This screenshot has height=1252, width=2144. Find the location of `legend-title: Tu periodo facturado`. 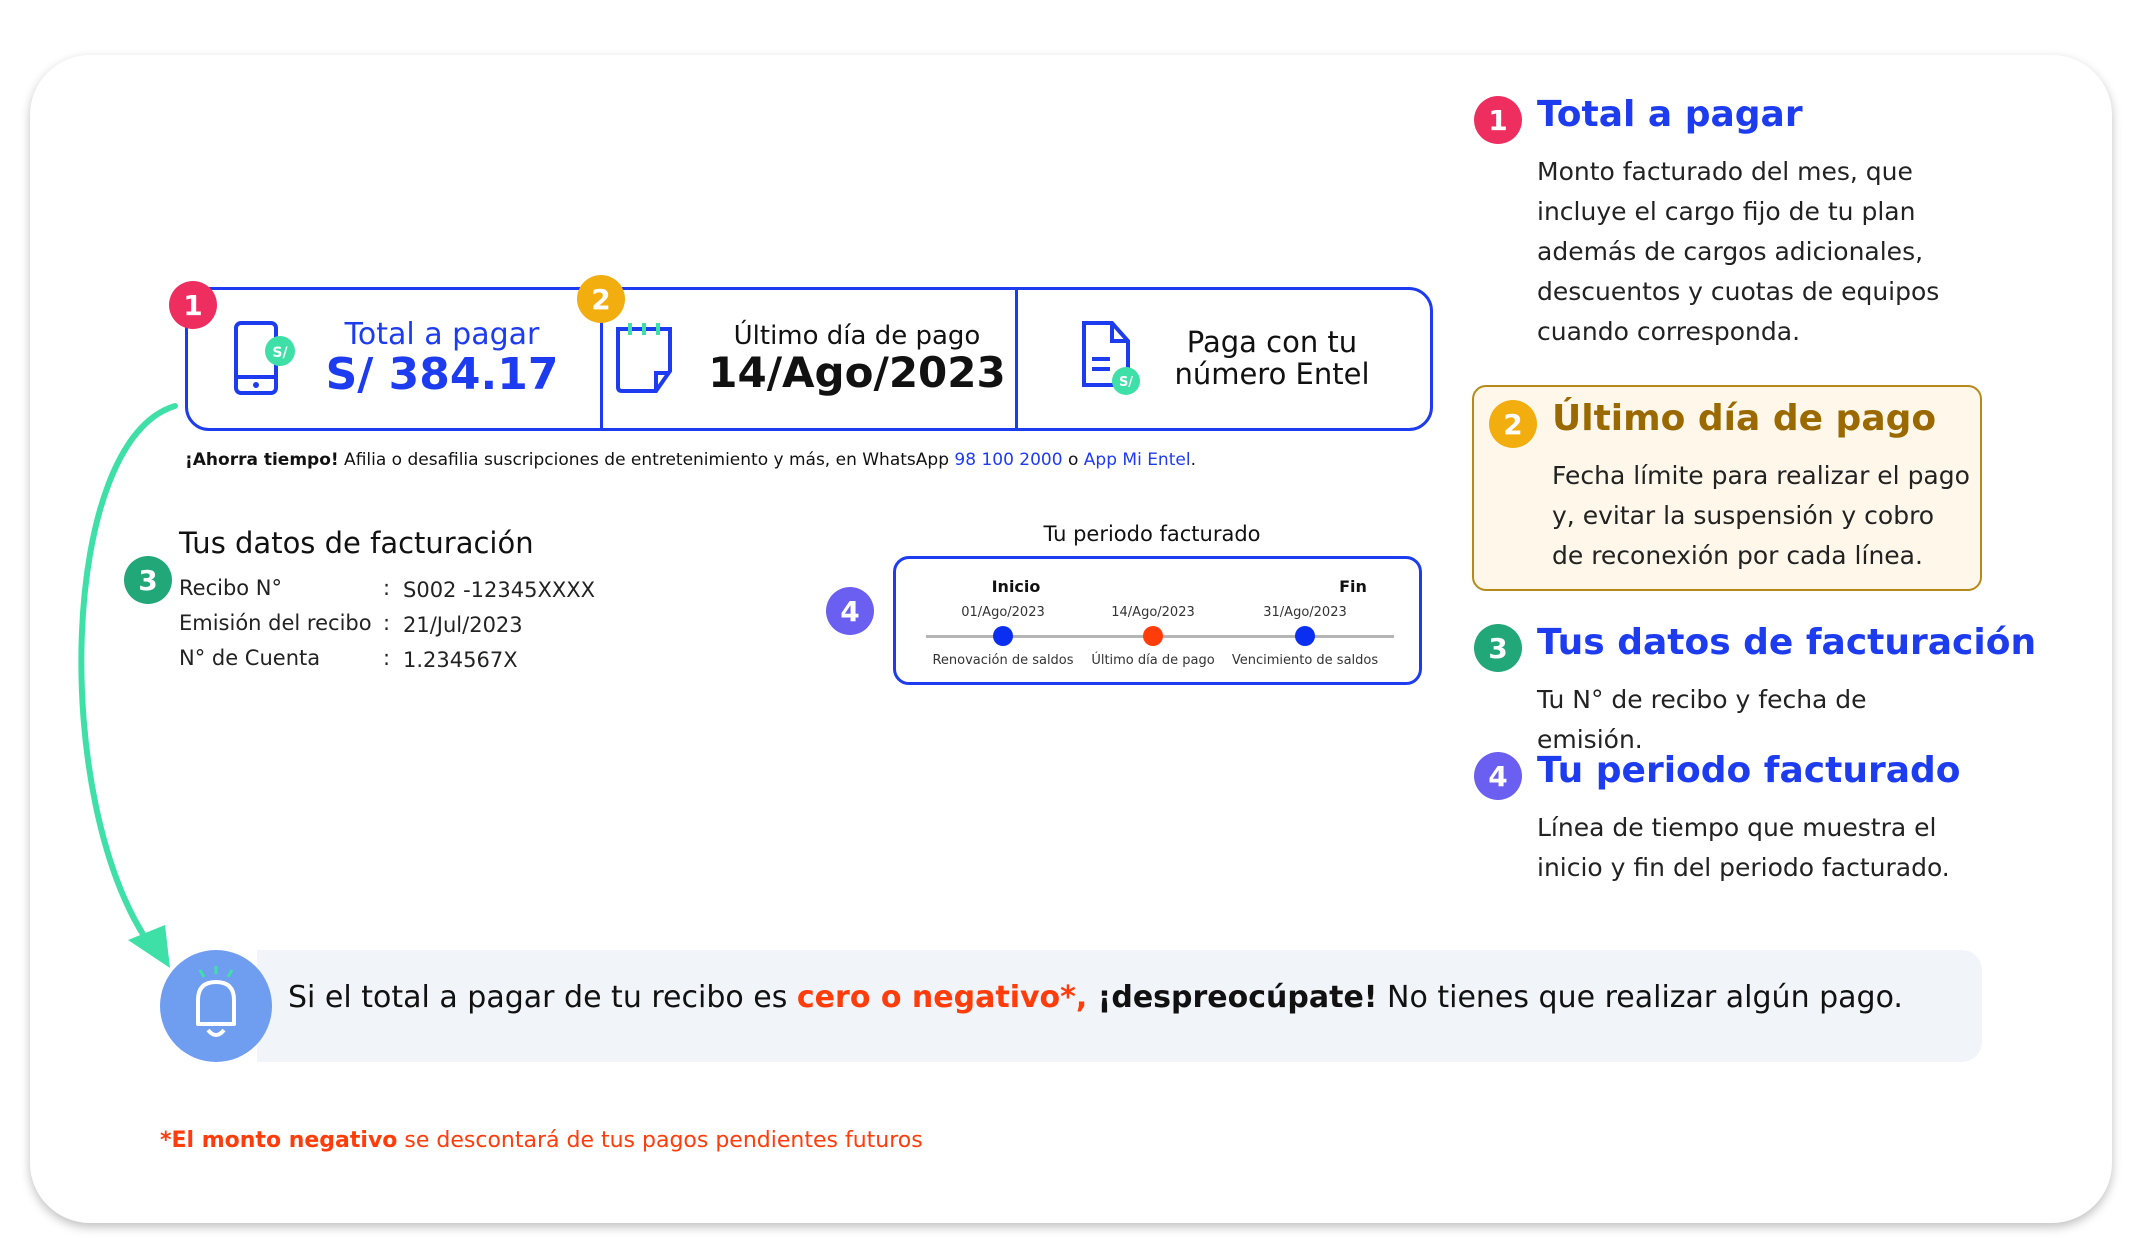

legend-title: Tu periodo facturado is located at coordinates (1749, 770).